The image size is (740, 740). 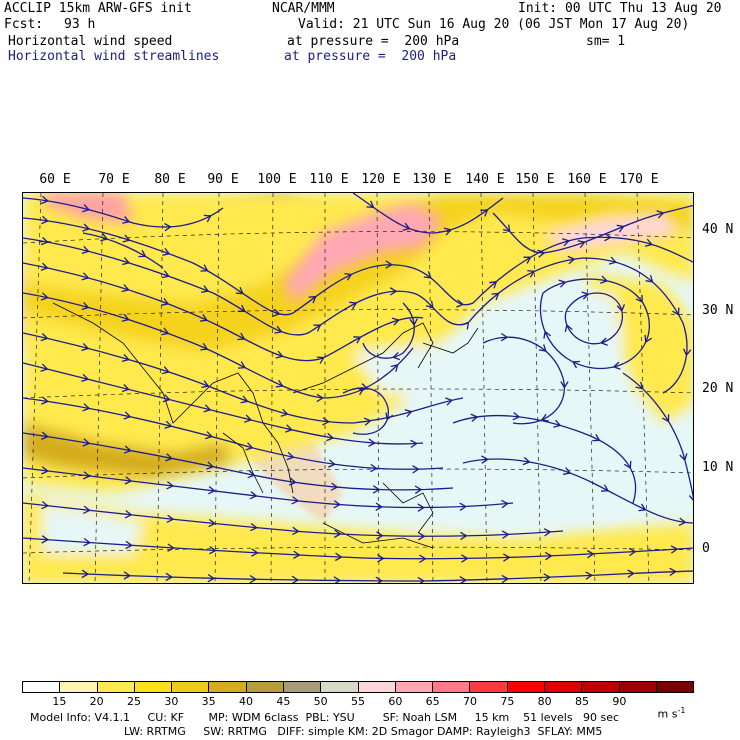 I want to click on lon-label: 100 E, so click(x=277, y=179).